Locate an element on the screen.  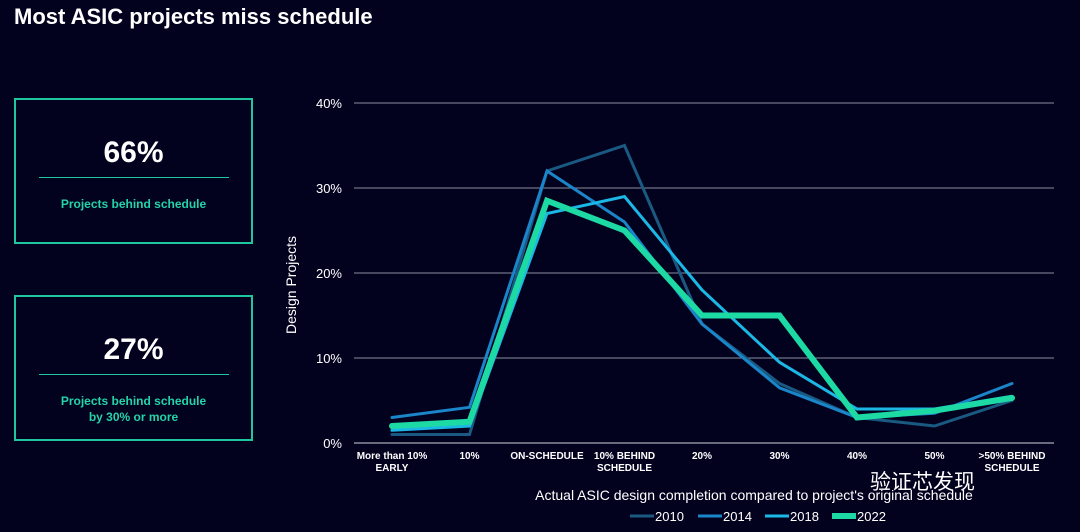
x-tick-label: 20% is located at coordinates (702, 456).